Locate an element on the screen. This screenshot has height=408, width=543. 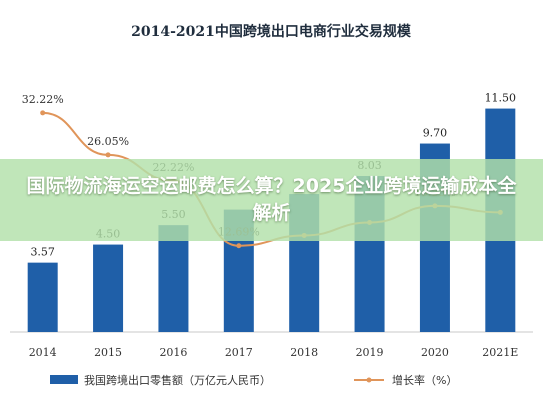
x-tick-label: 2019 is located at coordinates (370, 352).